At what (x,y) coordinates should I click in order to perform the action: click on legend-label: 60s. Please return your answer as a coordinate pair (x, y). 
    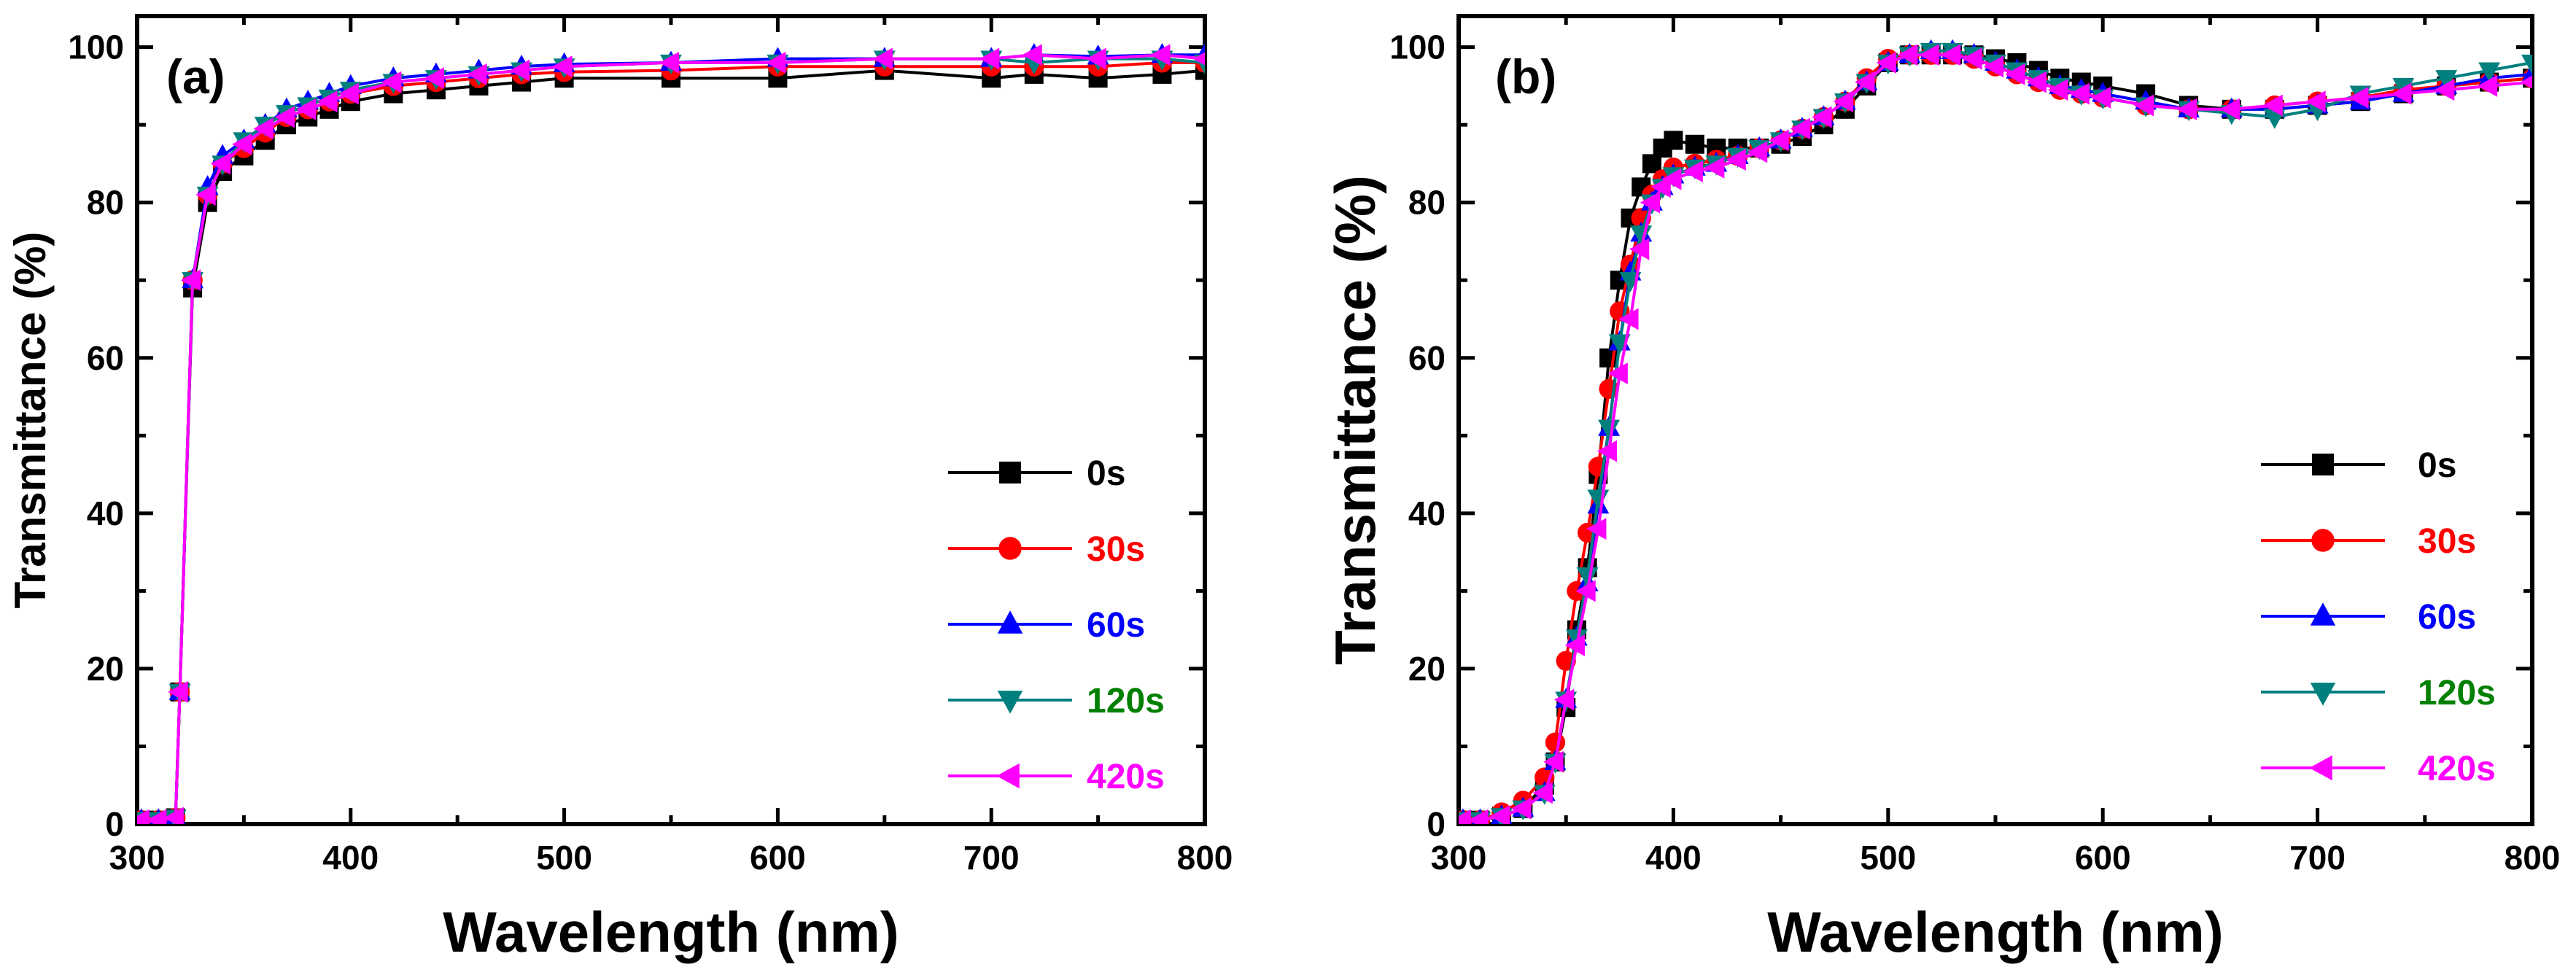
    Looking at the image, I should click on (2447, 618).